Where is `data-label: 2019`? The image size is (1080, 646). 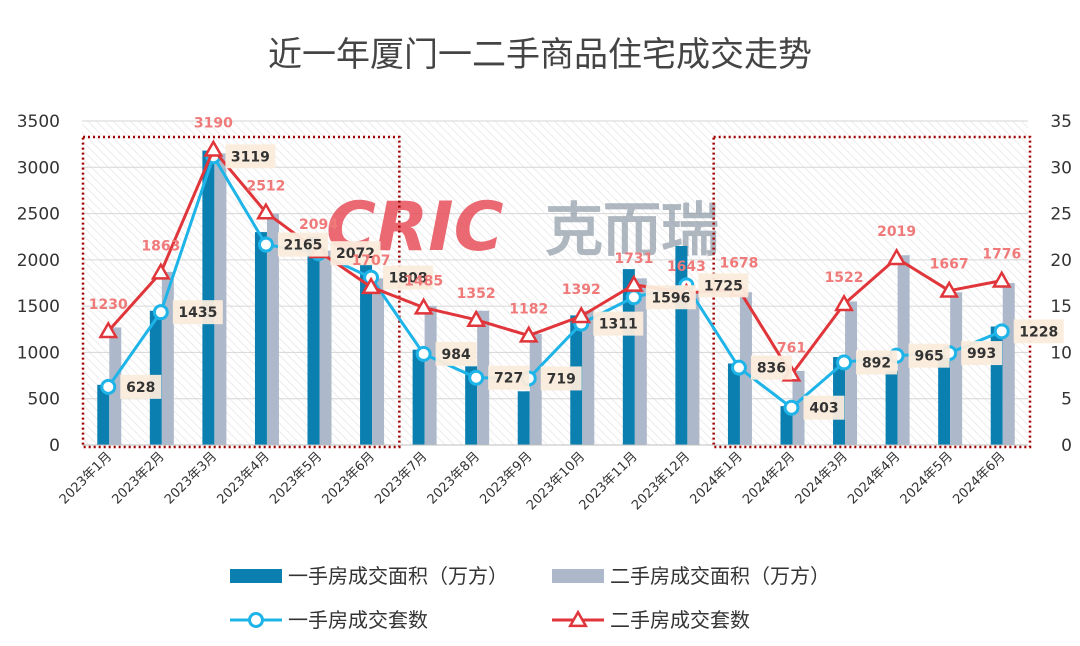
data-label: 2019 is located at coordinates (896, 232).